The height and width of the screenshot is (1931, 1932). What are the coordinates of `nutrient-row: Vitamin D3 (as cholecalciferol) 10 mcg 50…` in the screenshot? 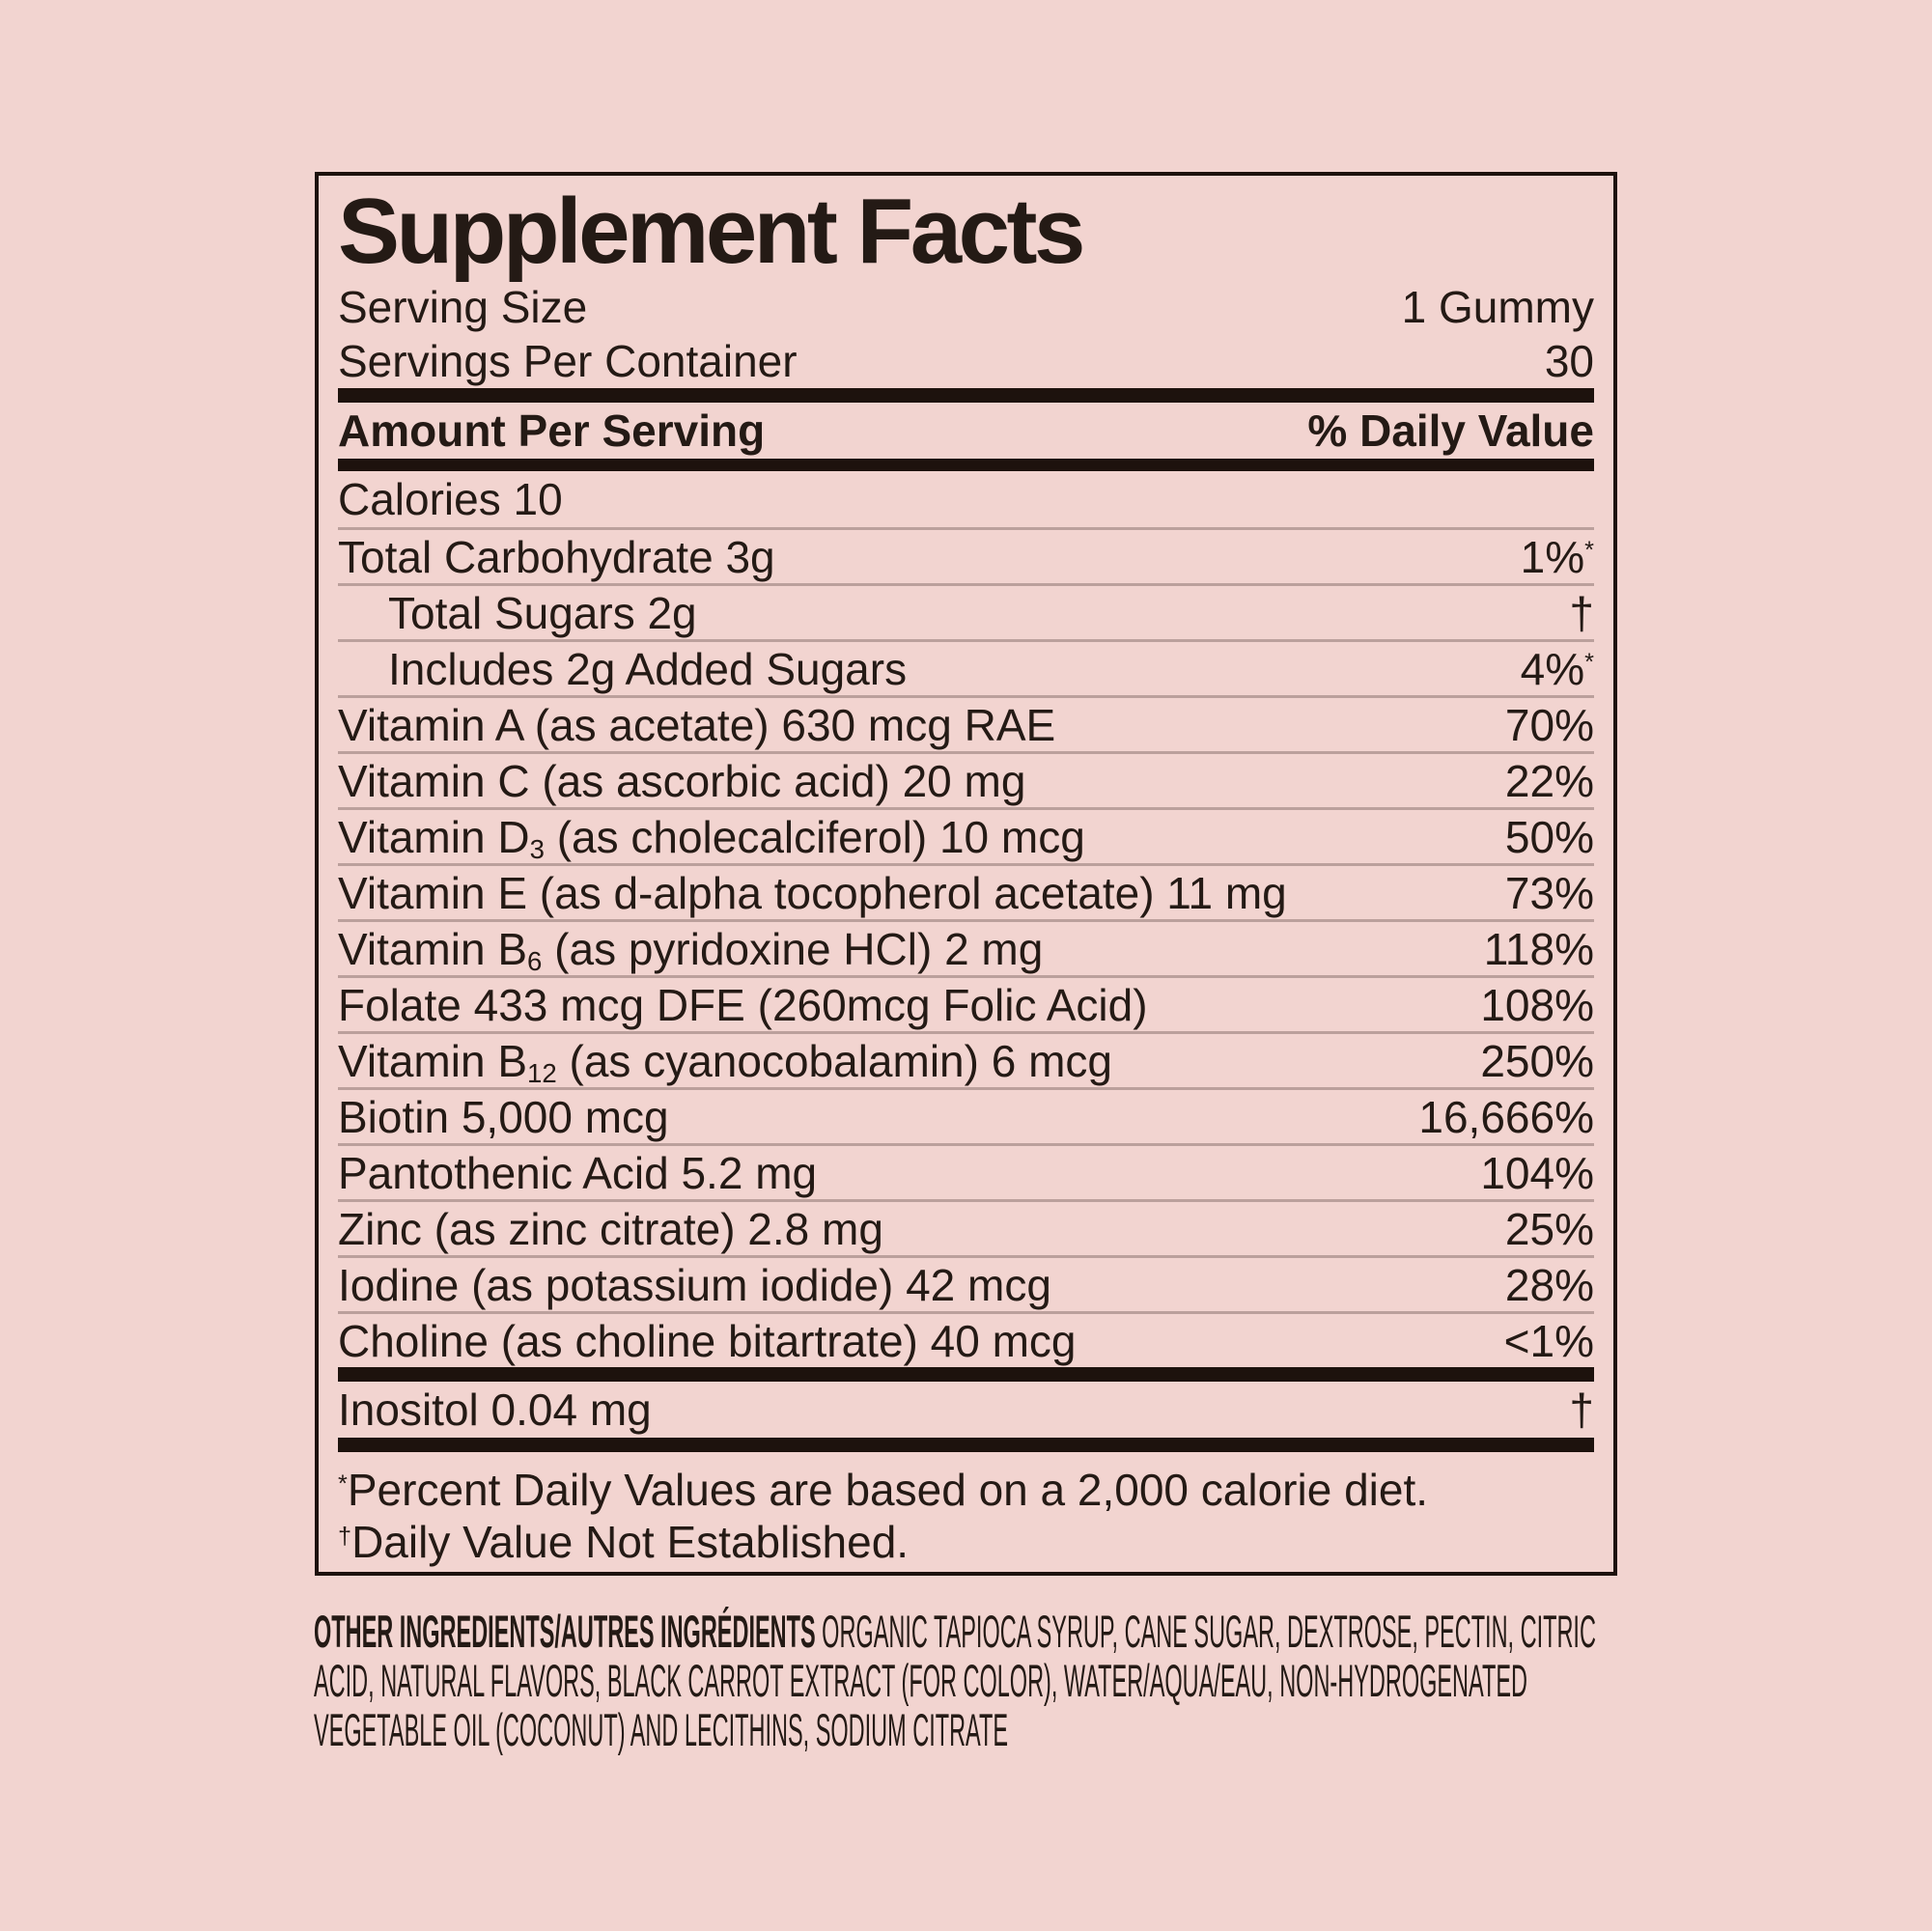 It's located at (966, 835).